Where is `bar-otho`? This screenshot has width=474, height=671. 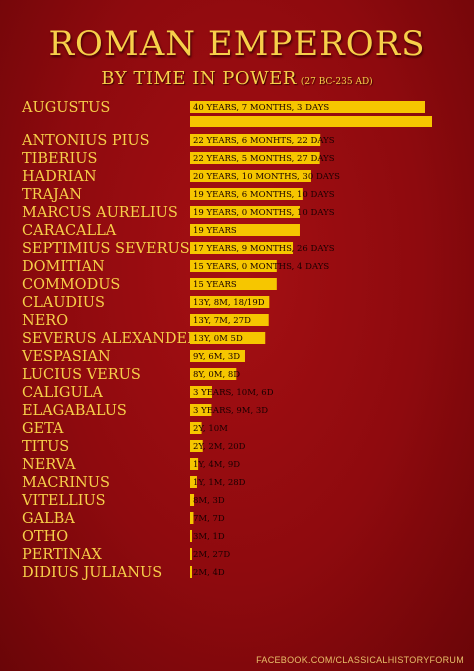 bar-otho is located at coordinates (191, 536).